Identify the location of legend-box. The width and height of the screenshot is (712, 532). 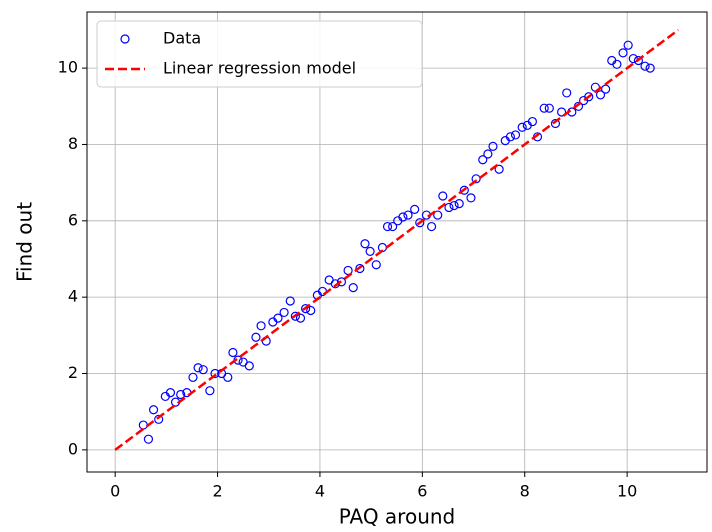
(259, 54).